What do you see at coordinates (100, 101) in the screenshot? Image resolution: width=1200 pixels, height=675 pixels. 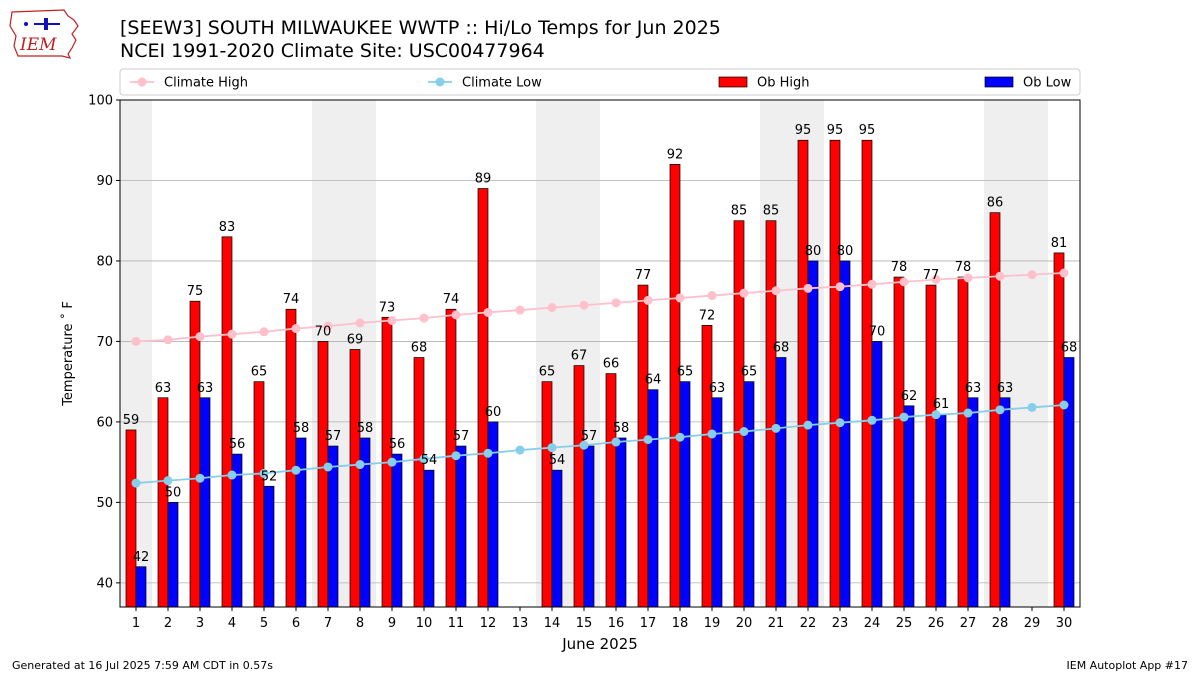 I see `y-tick-label: 100` at bounding box center [100, 101].